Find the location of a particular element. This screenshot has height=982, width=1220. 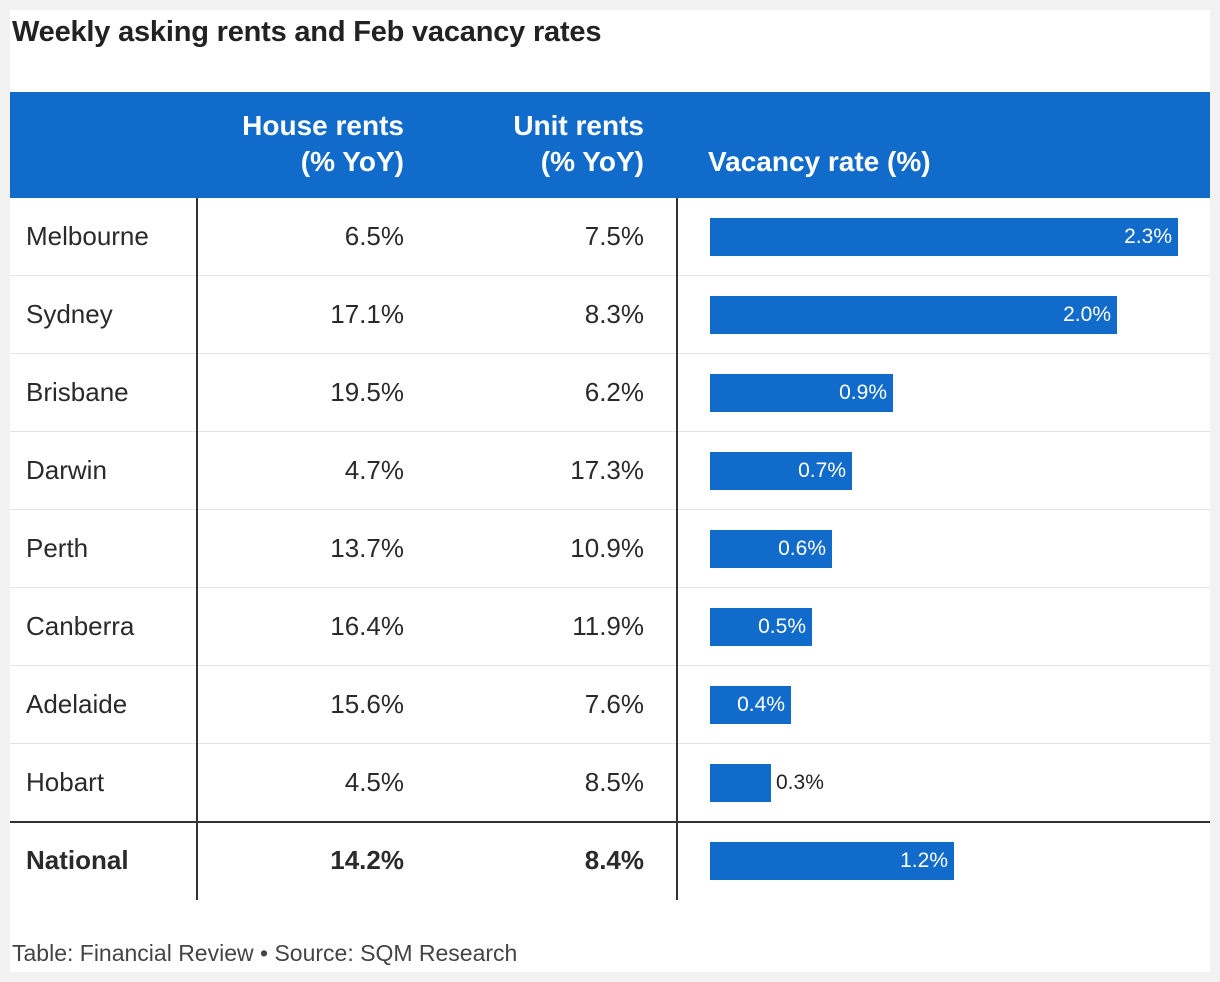

table-row: Adelaide 15.6% 7.6% 0.4% is located at coordinates (610, 705).